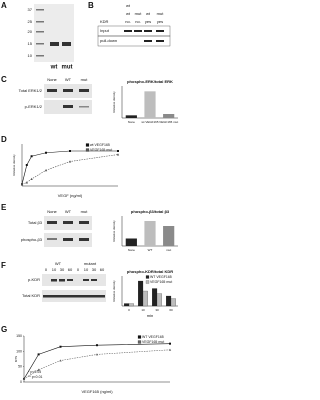 Image resolution: width=320 pixels, height=400 pixels. Describe the element at coordinates (30, 21) in the screenshot. I see `marker: 25` at that location.